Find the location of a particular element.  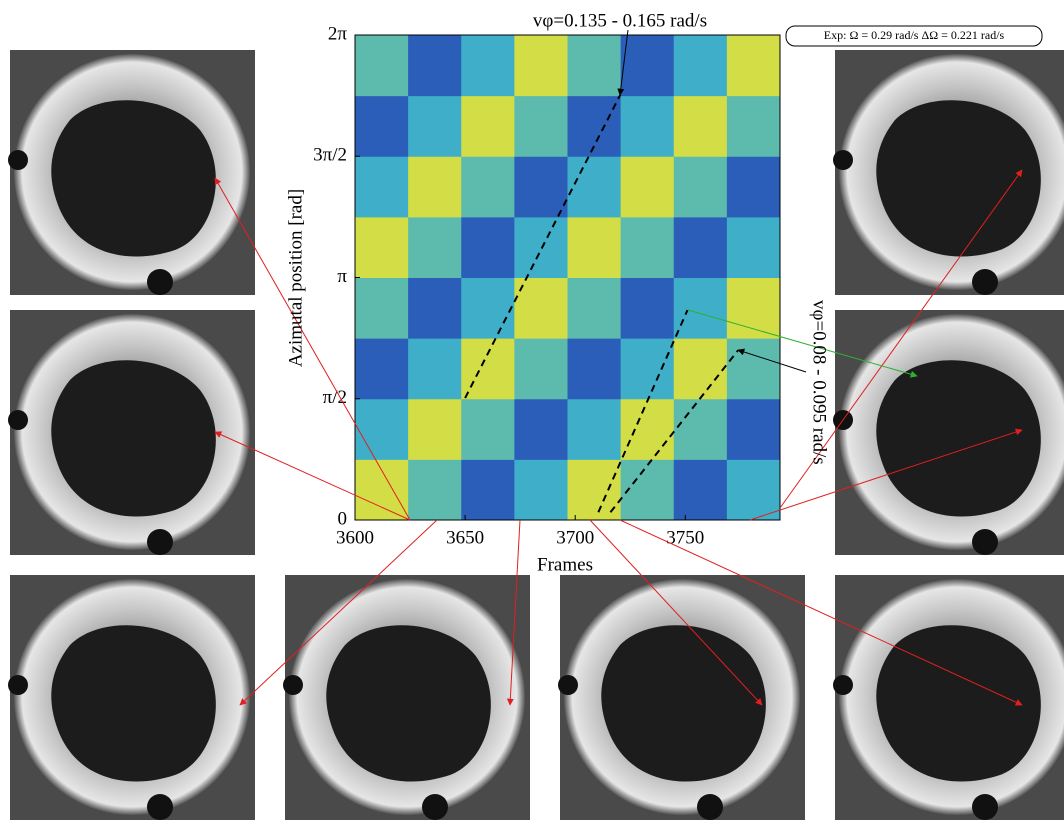

annotation-box is located at coordinates (914, 36).